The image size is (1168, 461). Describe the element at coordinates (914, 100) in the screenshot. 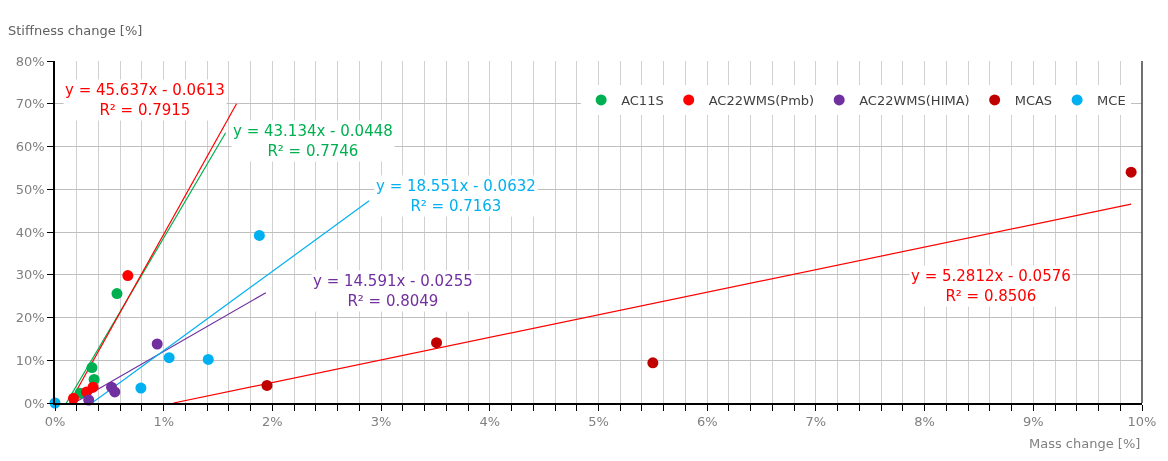

I see `legend-label: AC22WMS(HIMA)` at that location.